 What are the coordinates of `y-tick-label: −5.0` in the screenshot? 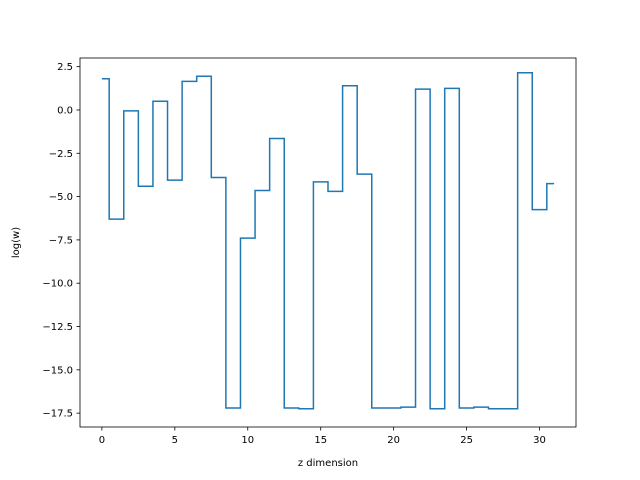 It's located at (61, 197).